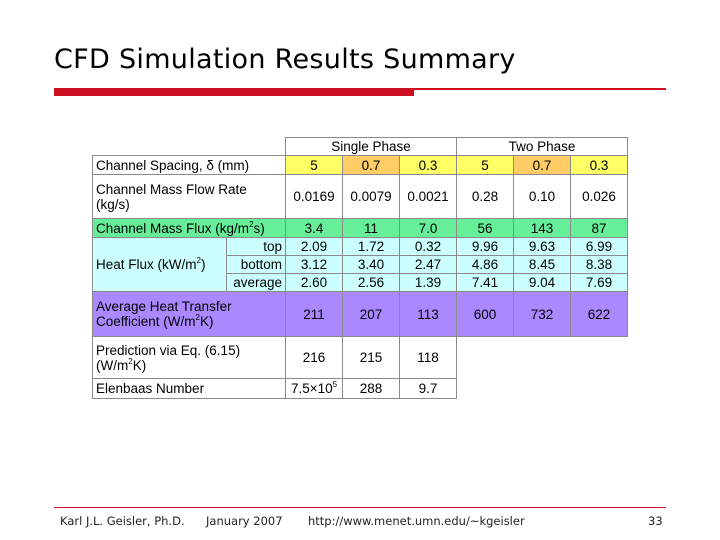 Image resolution: width=720 pixels, height=540 pixels. What do you see at coordinates (314, 264) in the screenshot?
I see `heat-flux-value: 3.12` at bounding box center [314, 264].